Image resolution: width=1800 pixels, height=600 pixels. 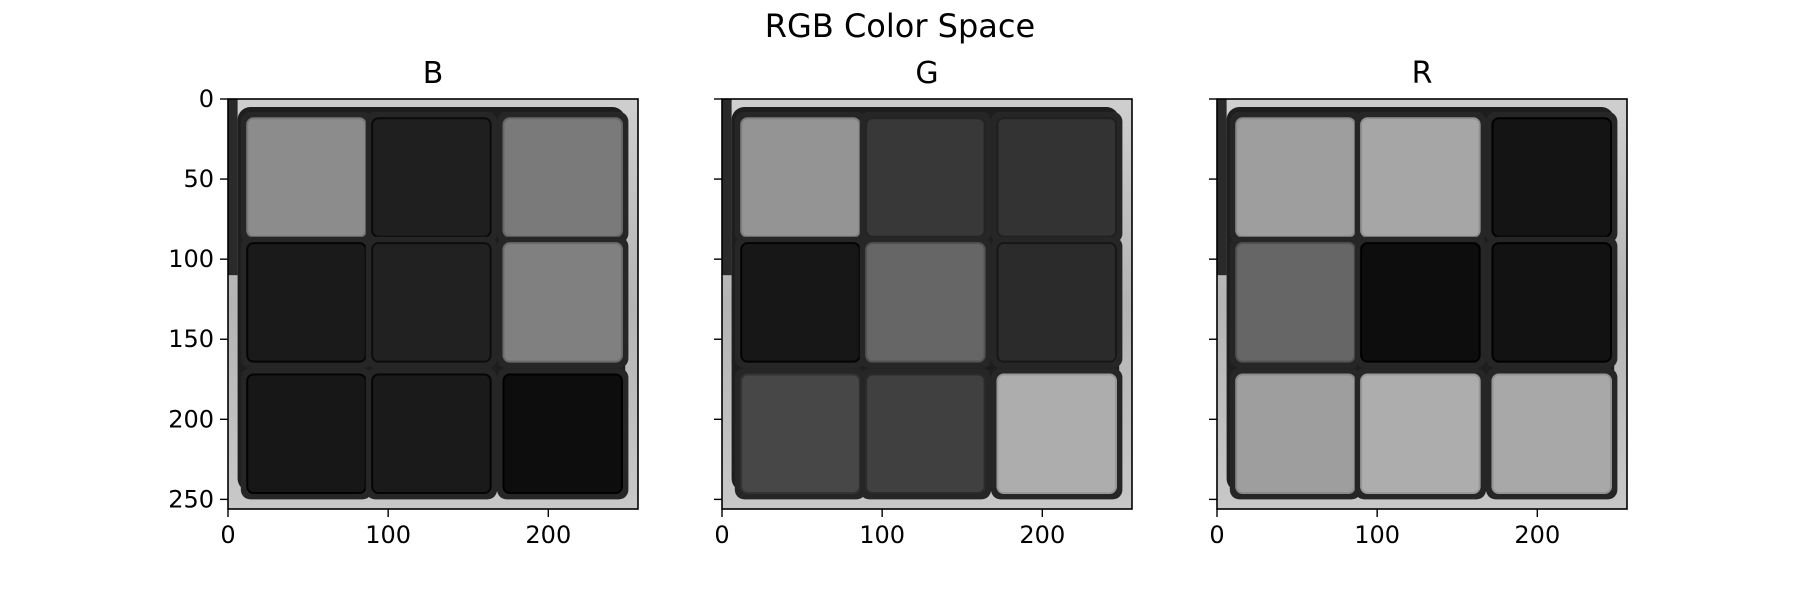 I want to click on panel-title: R, so click(x=1422, y=73).